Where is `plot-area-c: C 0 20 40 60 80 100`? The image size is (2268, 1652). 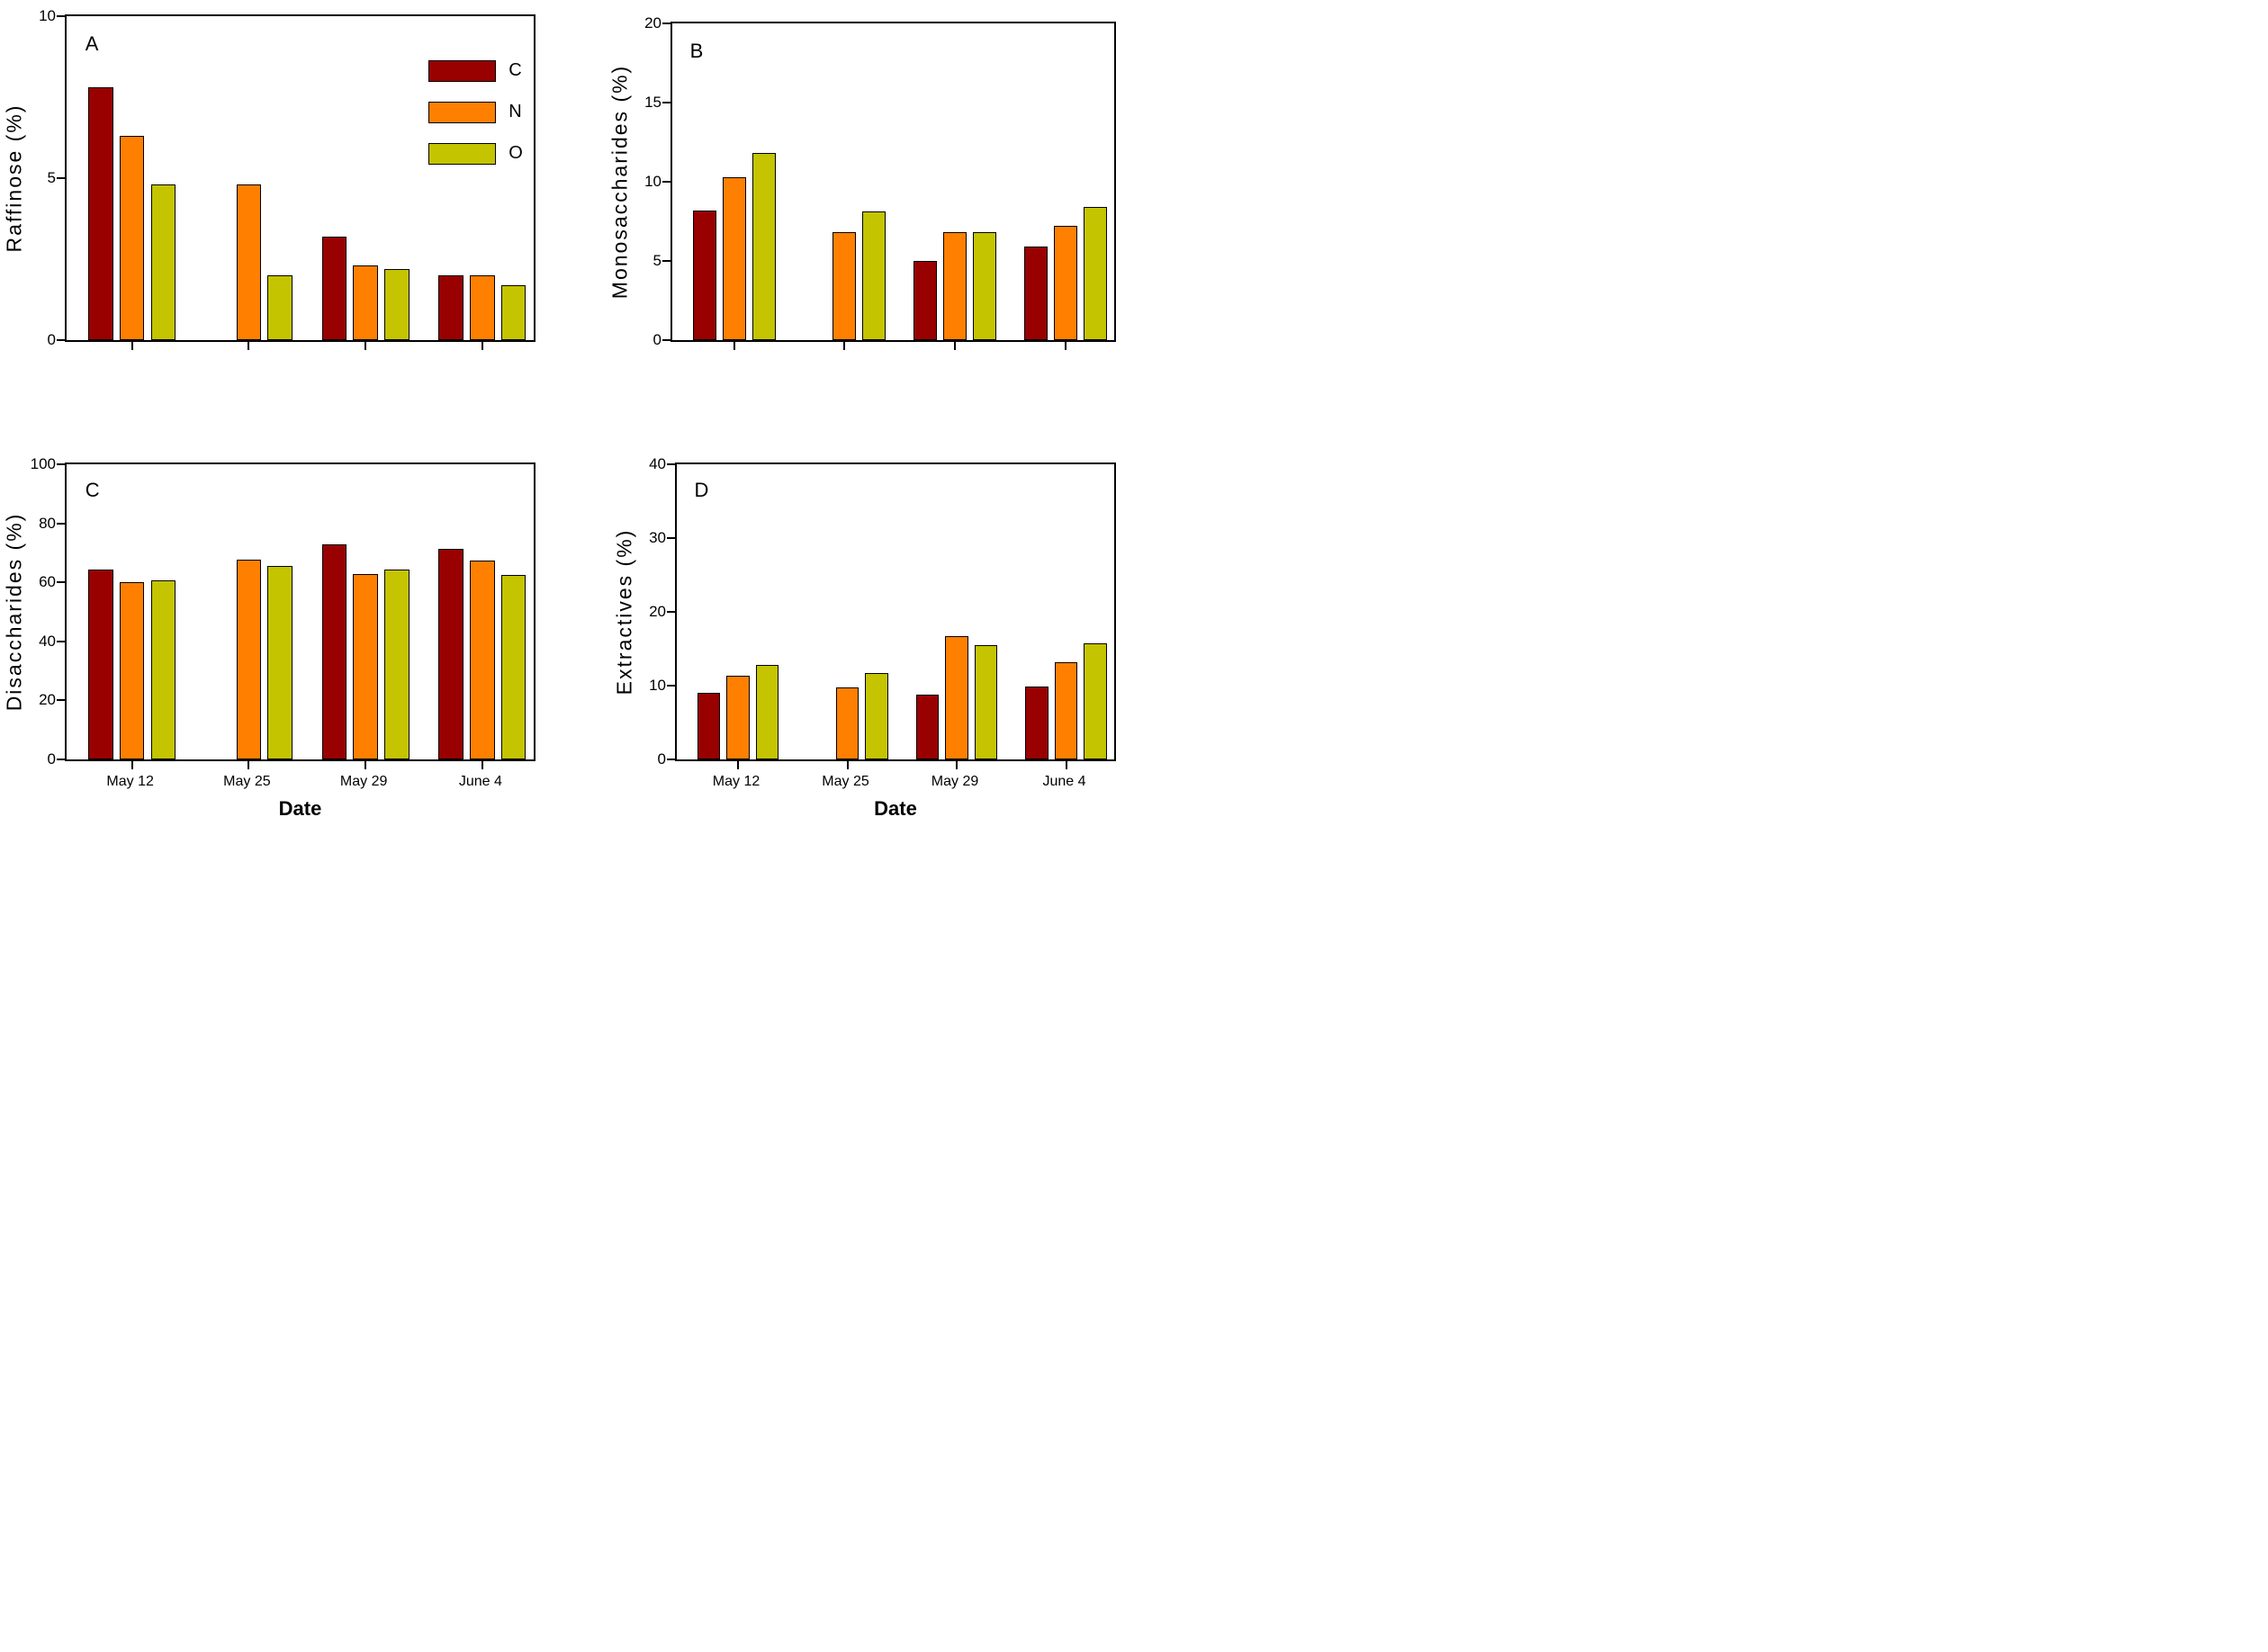 plot-area-c: C 0 20 40 60 80 100 is located at coordinates (283, 612).